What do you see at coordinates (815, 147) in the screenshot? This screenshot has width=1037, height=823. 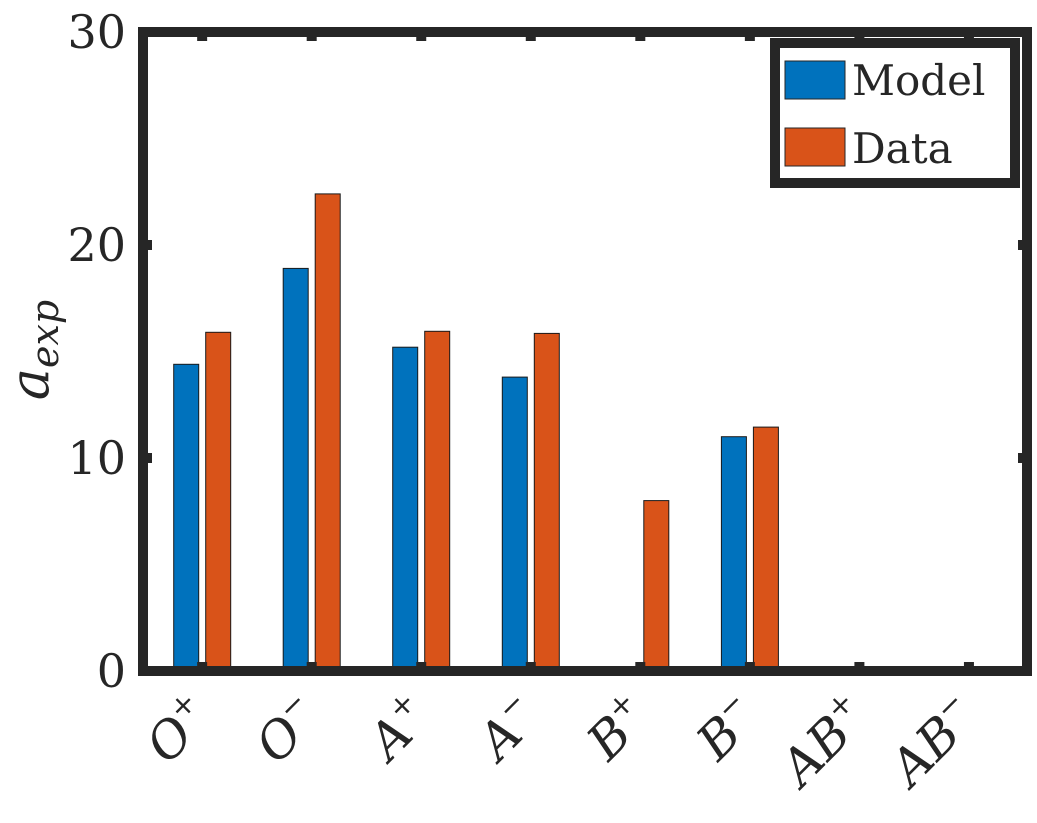 I see `legend-swatch-data` at bounding box center [815, 147].